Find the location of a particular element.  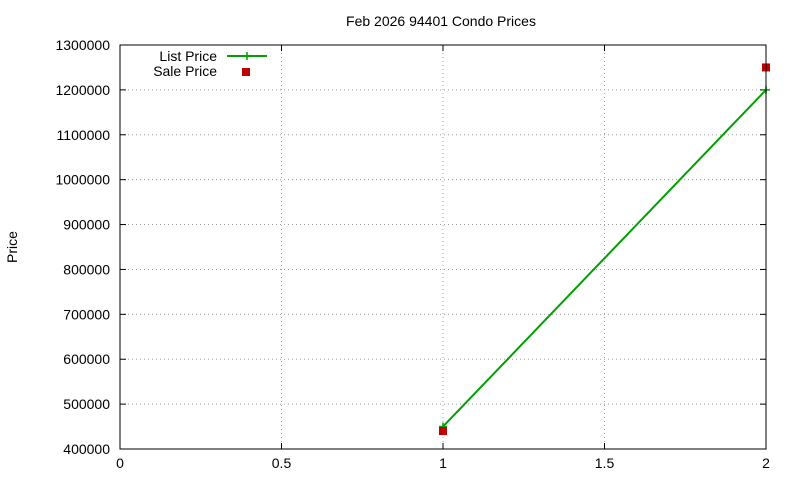

x-tick-label: 1 is located at coordinates (443, 463).